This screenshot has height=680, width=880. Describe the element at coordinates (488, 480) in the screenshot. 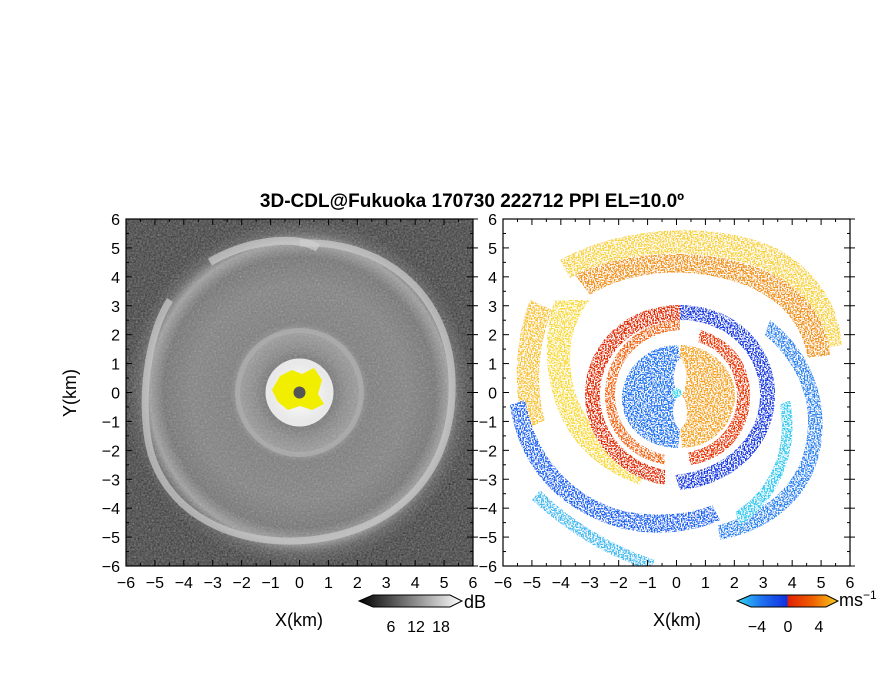

I see `velocity-ytick-label: −3` at that location.